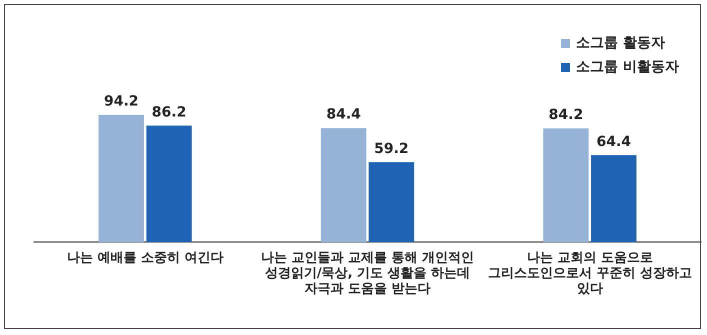  I want to click on data-label: 86.2, so click(169, 112).